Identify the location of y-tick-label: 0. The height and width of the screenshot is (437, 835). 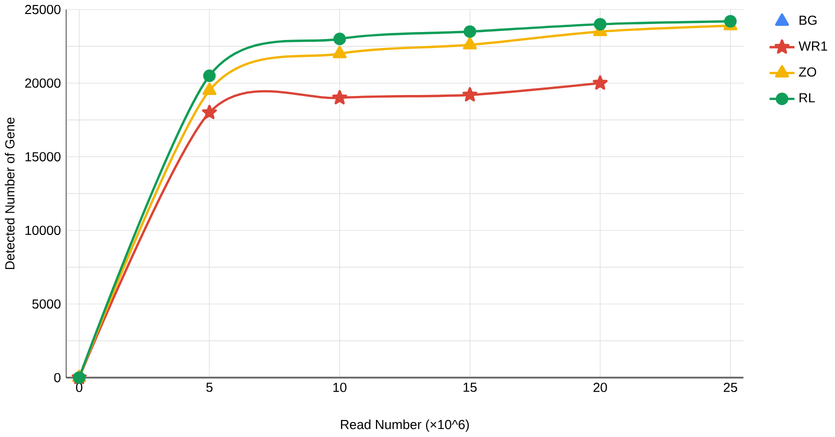
(57, 377).